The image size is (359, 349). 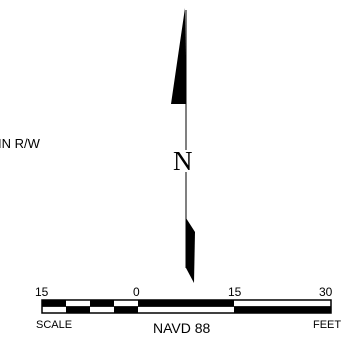 I want to click on scale-tick-label: 30, so click(x=326, y=292).